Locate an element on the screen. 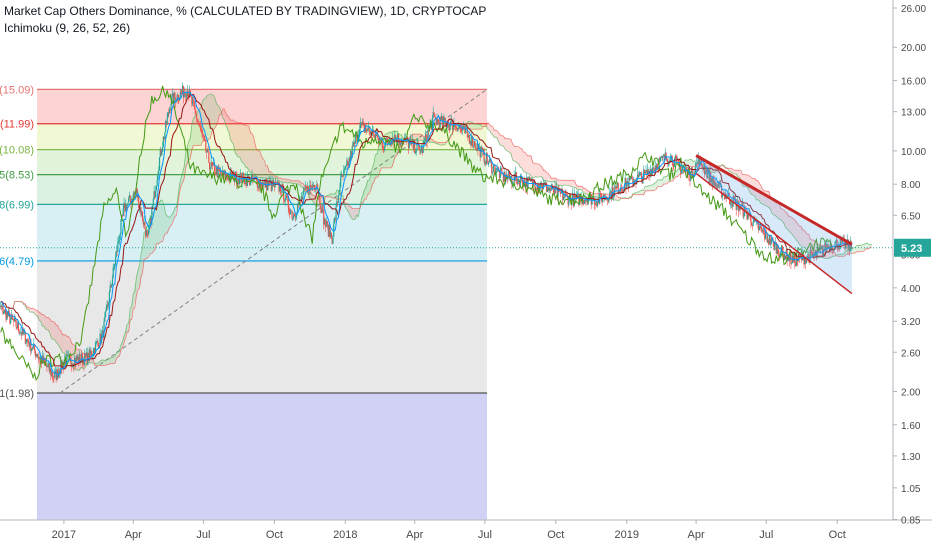 The image size is (932, 550). indicator-legend: Ichimoku (9, 26, 52, 26) is located at coordinates (67, 28).